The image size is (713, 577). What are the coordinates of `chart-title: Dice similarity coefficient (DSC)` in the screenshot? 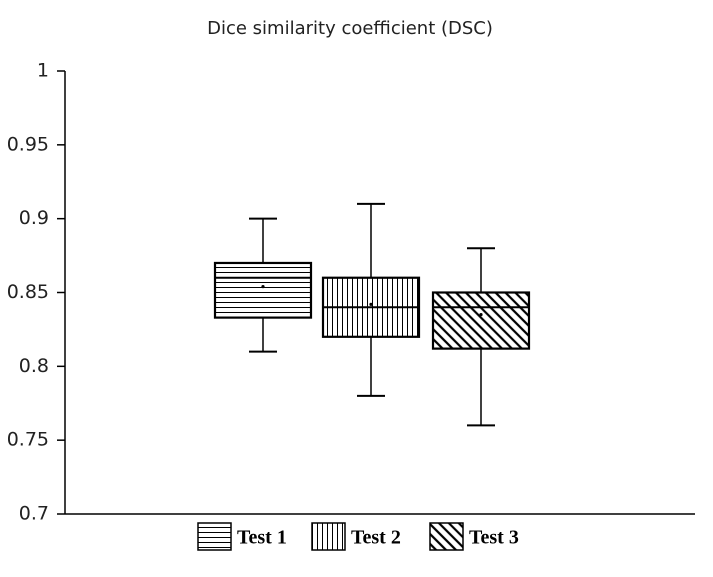 It's located at (350, 28).